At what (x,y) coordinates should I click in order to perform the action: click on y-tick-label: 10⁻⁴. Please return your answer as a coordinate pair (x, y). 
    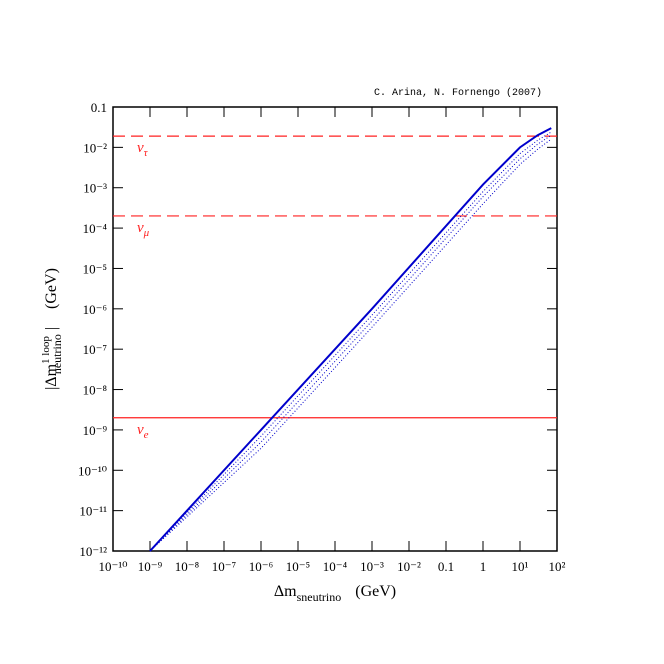
    Looking at the image, I should click on (95, 228).